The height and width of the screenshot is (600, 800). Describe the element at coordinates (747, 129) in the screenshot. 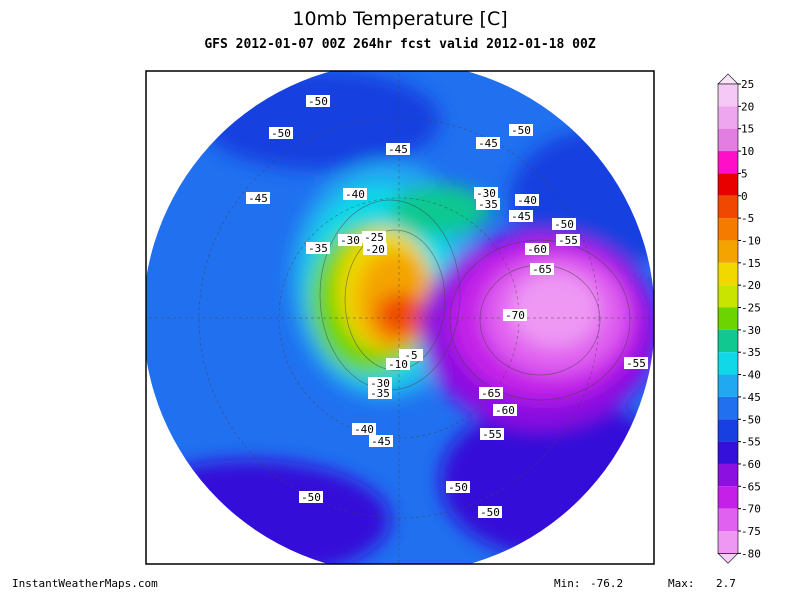

I see `colorbar-label: 15` at that location.